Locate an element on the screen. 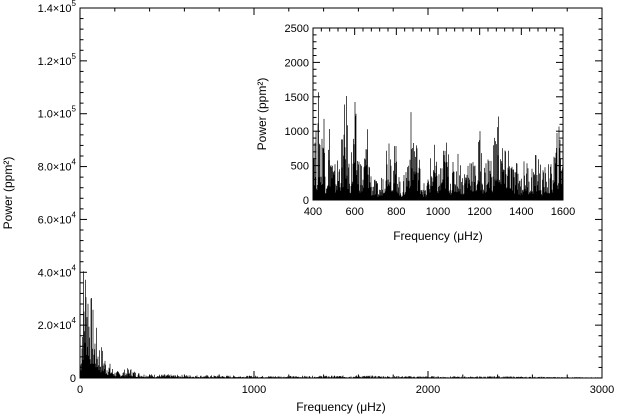 Image resolution: width=618 pixels, height=417 pixels. main-y-tick-label: 0 is located at coordinates (73, 379).